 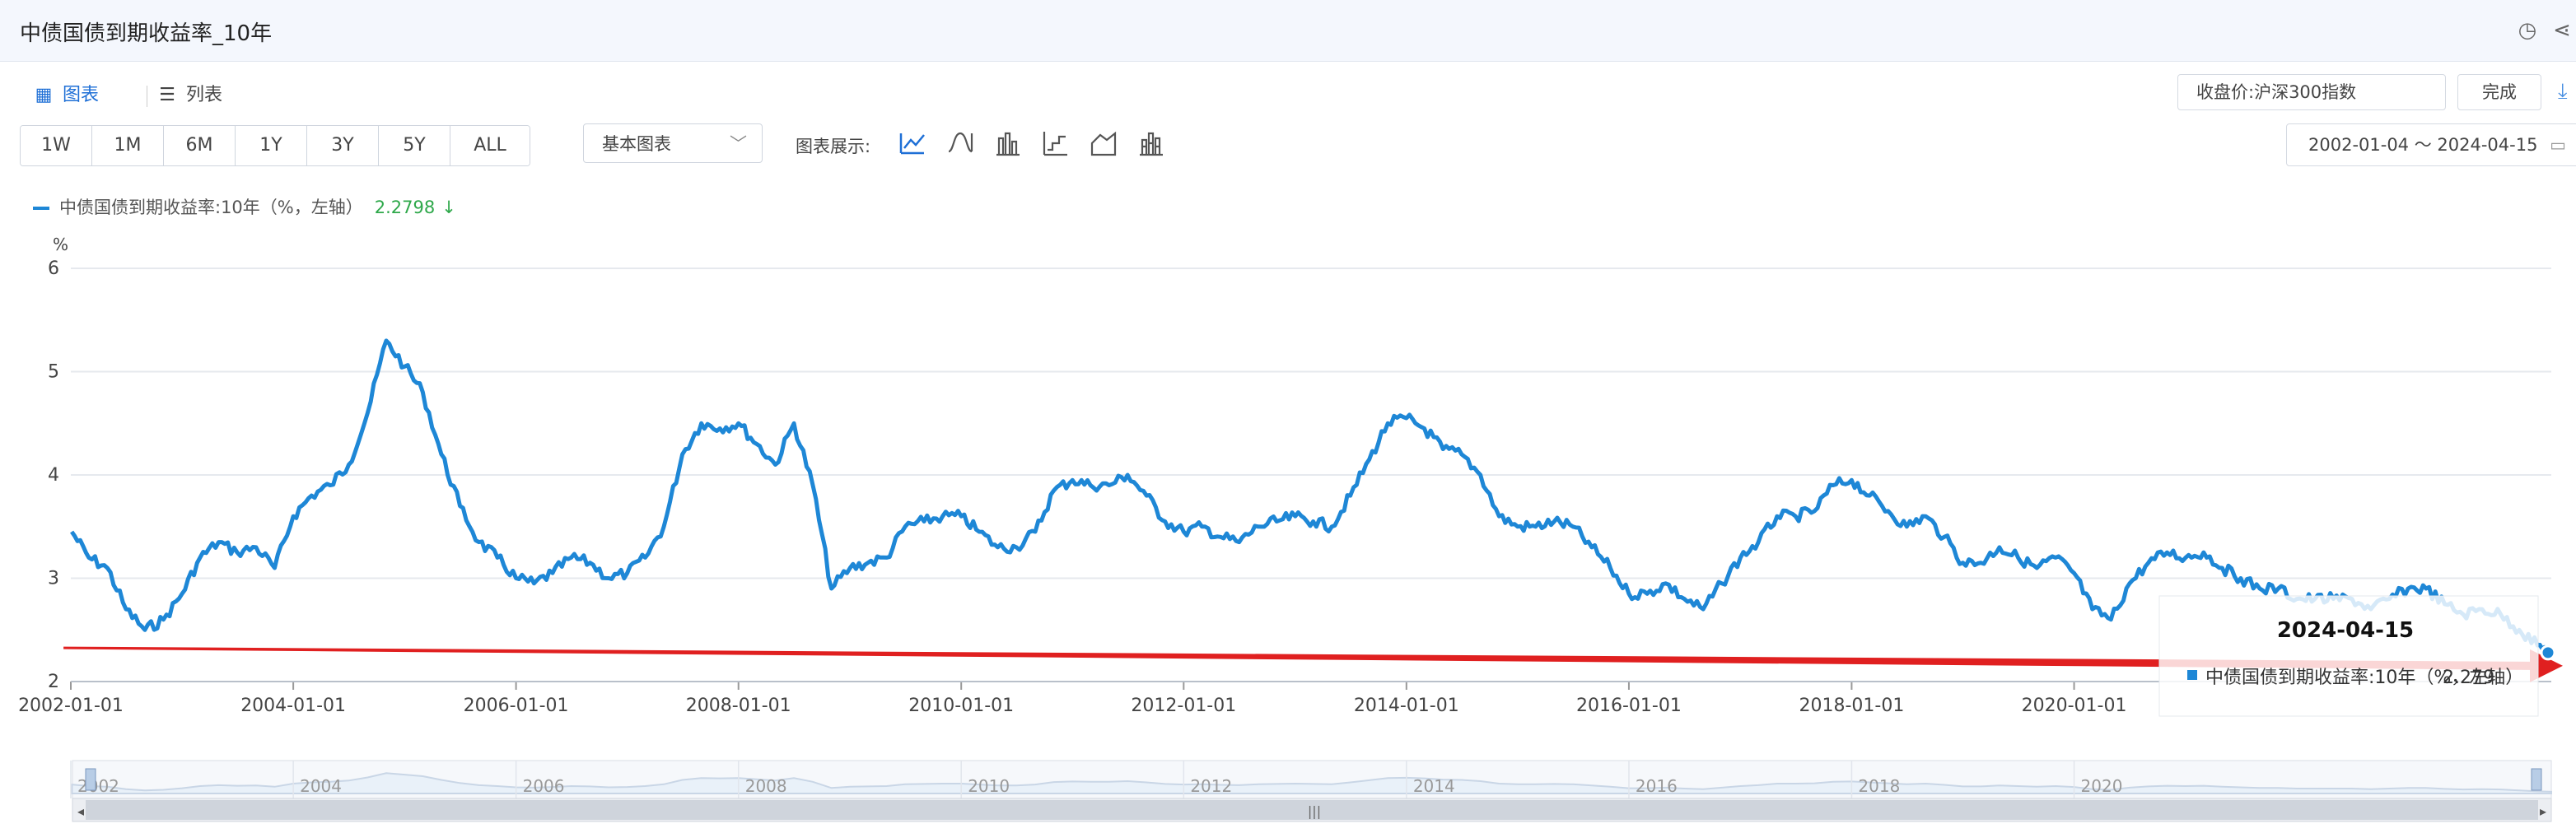 I want to click on history-icon: ◷, so click(x=2527, y=31).